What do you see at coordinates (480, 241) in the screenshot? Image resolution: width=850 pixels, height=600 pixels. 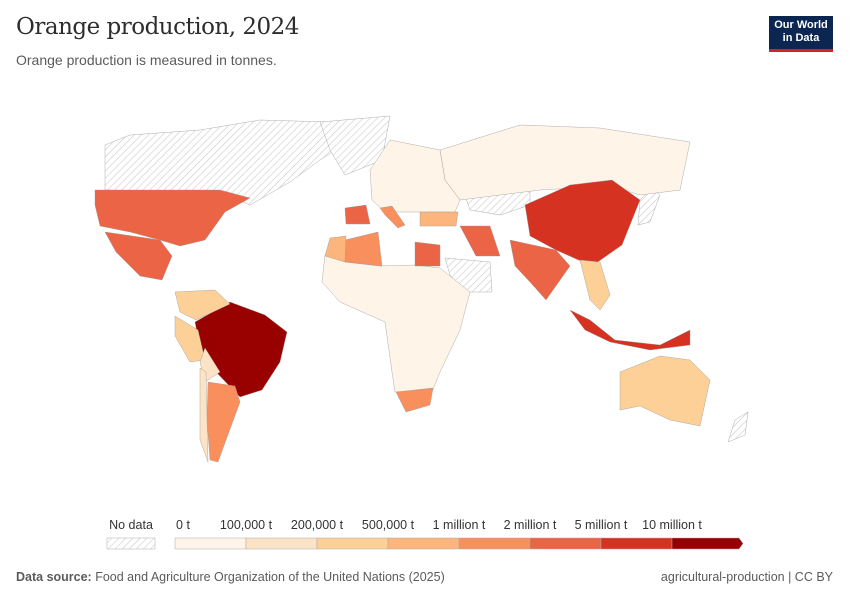 I see `country-iran: Iran` at bounding box center [480, 241].